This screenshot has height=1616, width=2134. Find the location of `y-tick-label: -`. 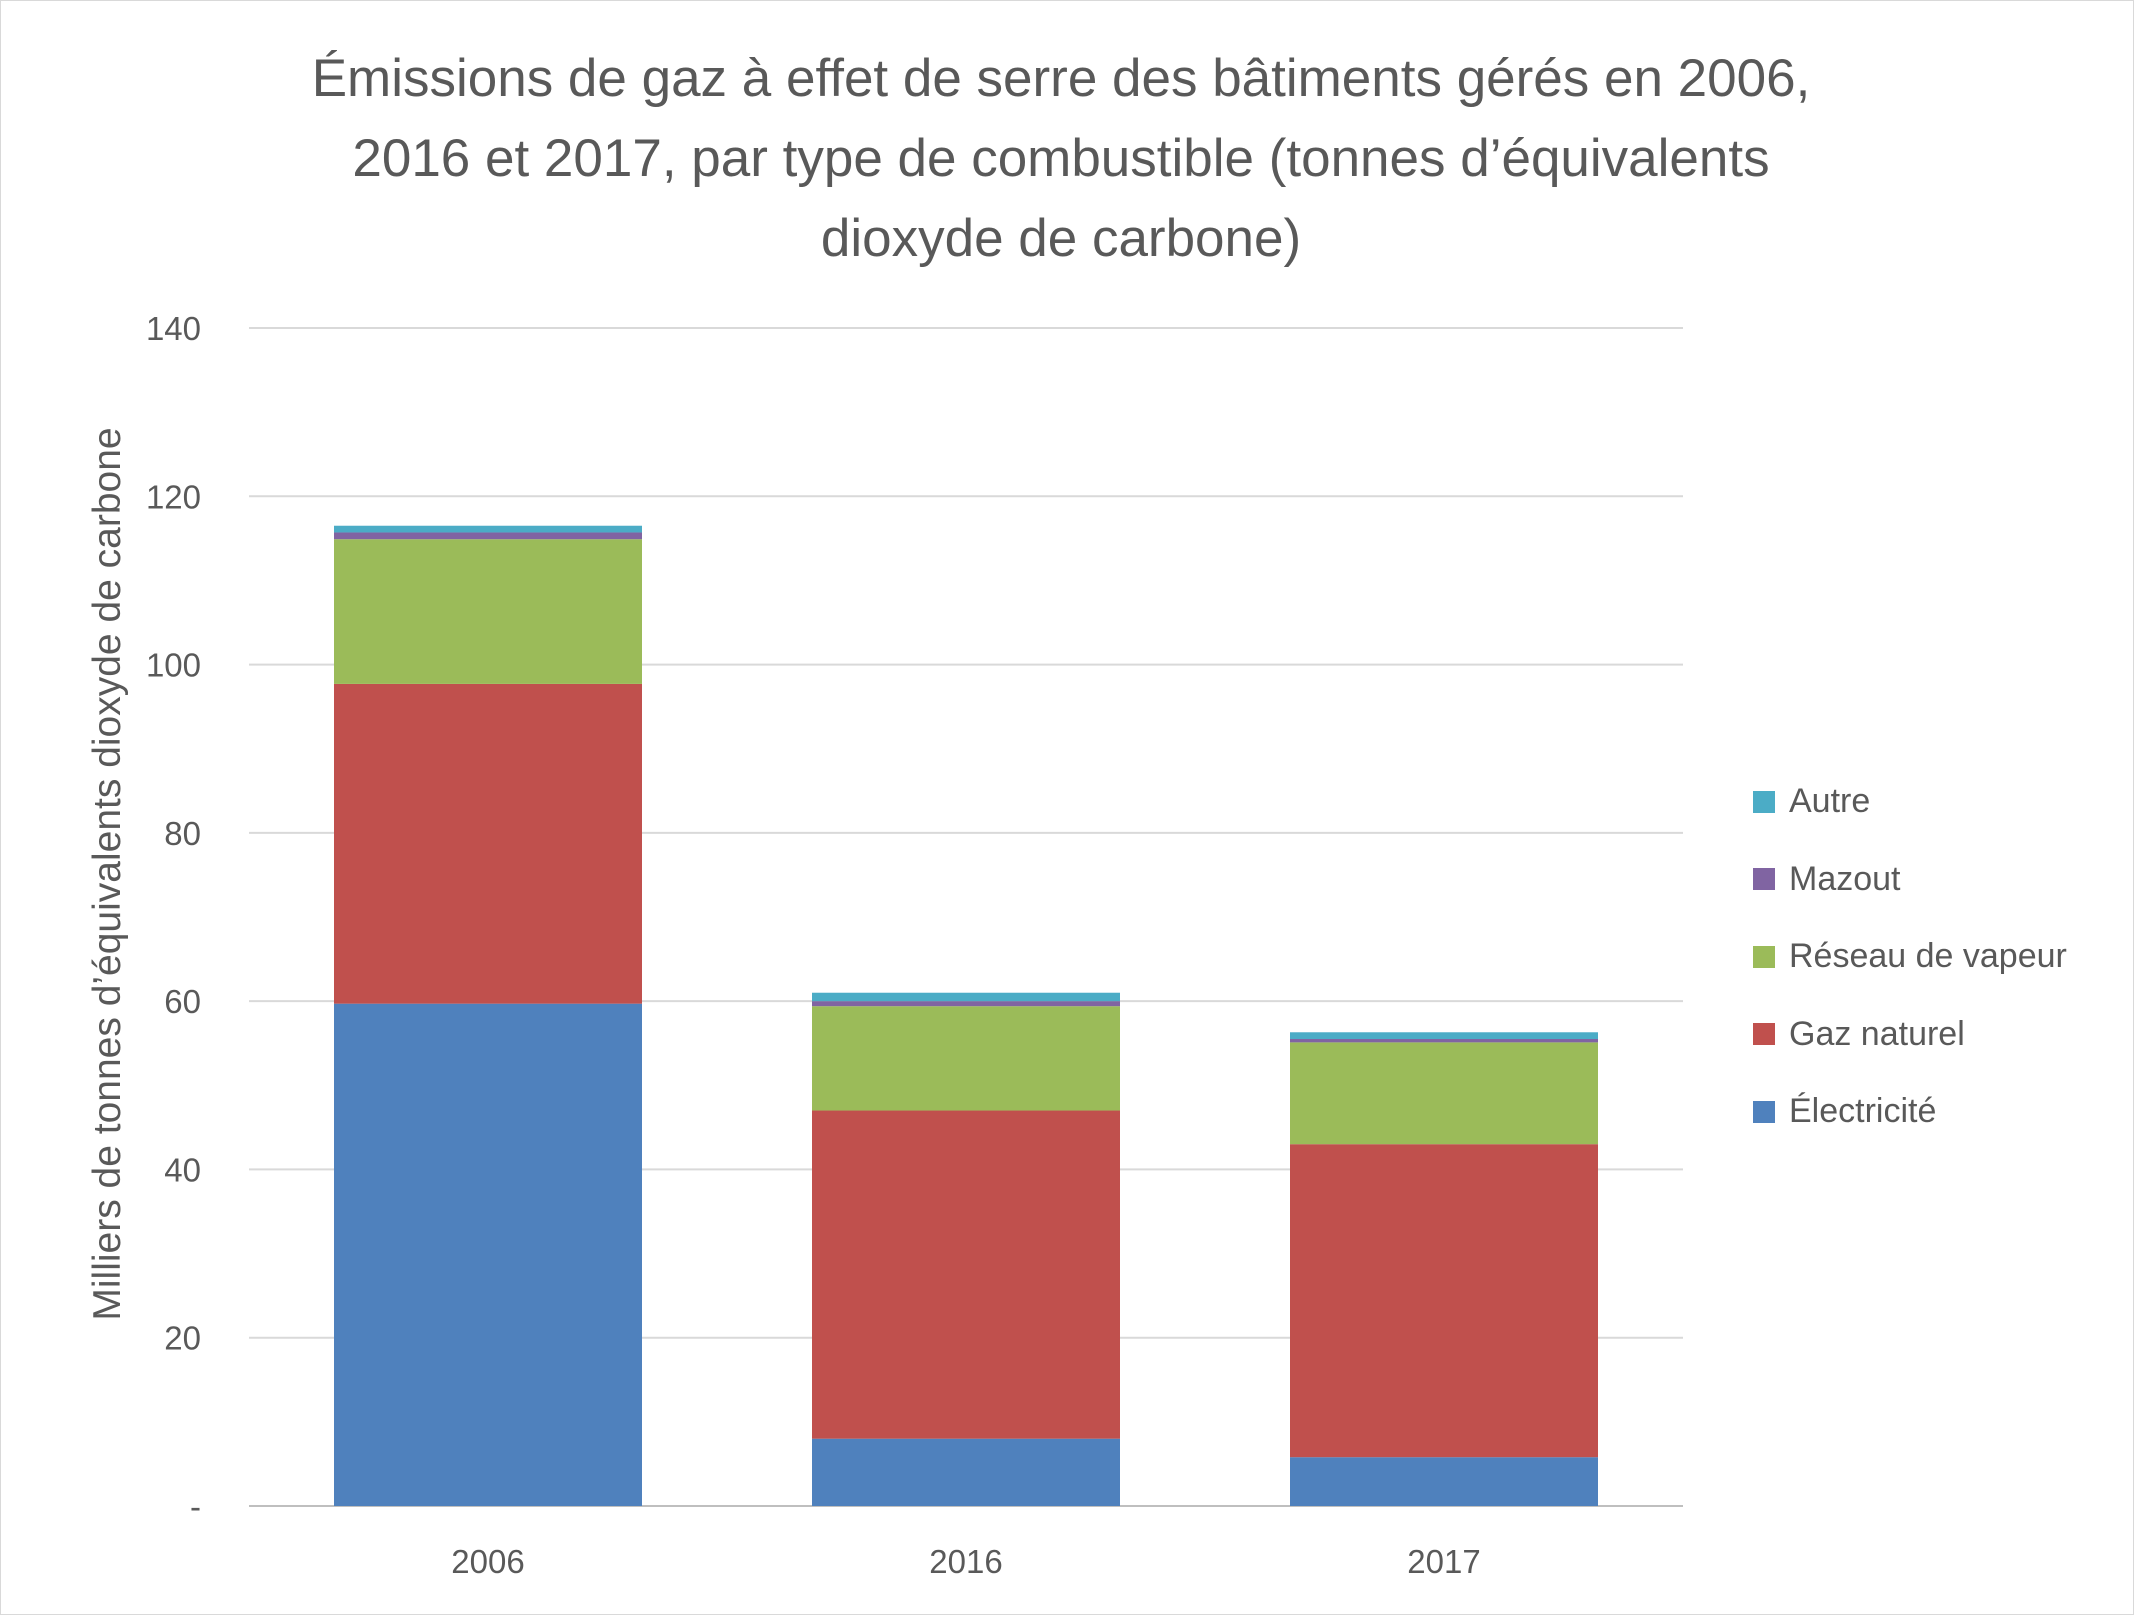

y-tick-label: - is located at coordinates (195, 1506).